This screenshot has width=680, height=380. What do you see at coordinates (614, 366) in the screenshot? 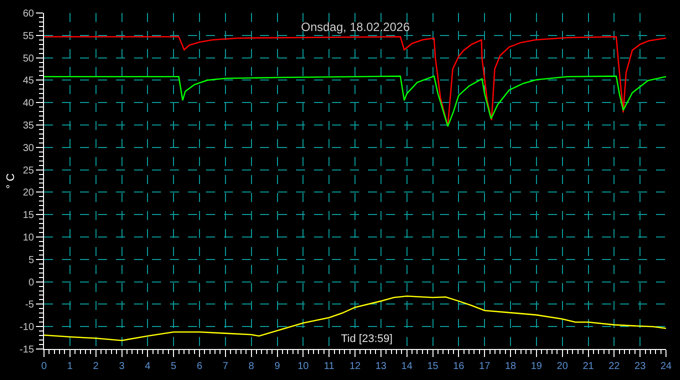
I see `x-tick-label: 22` at bounding box center [614, 366].